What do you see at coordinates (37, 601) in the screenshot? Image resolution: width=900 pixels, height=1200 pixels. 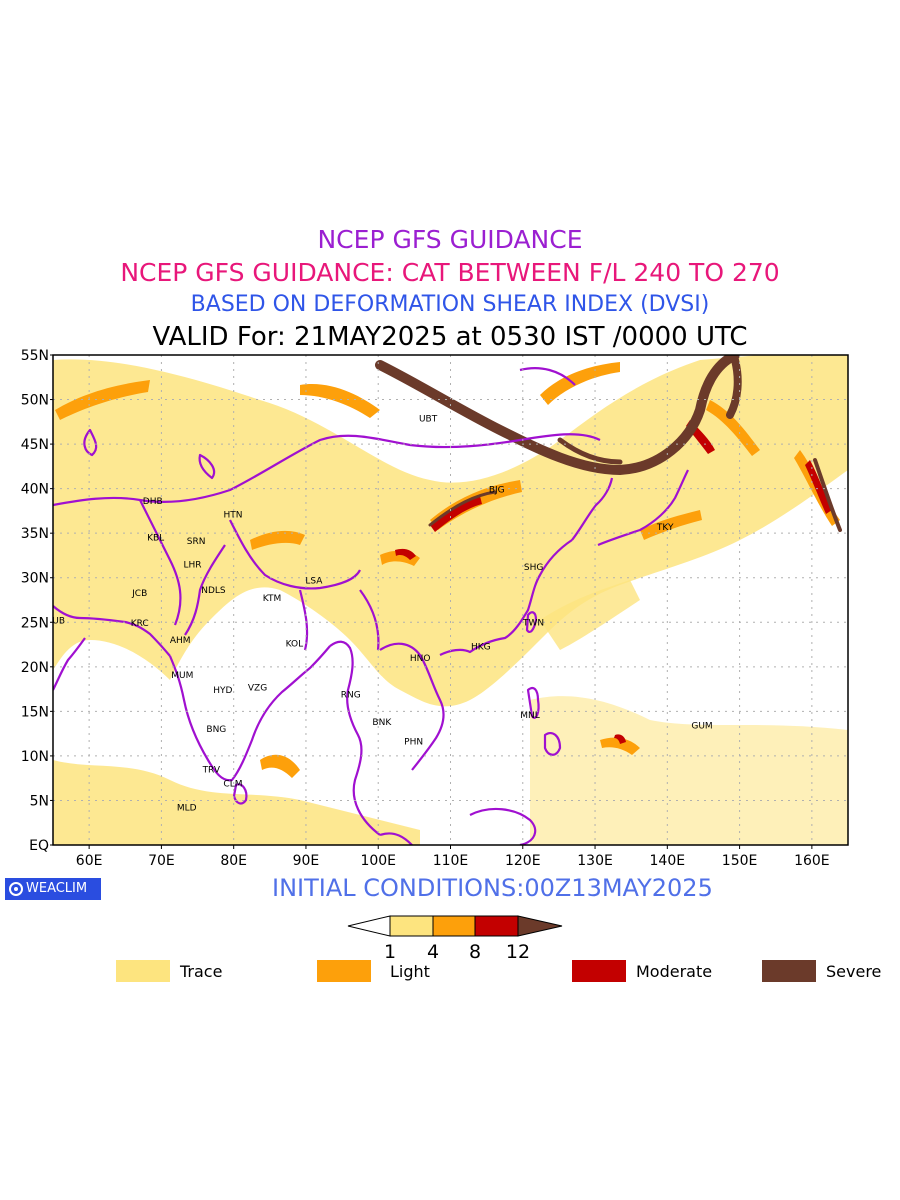 I see `latitude-labels: 55N 50N 45N 40N 35N 30N 25N 20N 15N 10N 5N EQ` at bounding box center [37, 601].